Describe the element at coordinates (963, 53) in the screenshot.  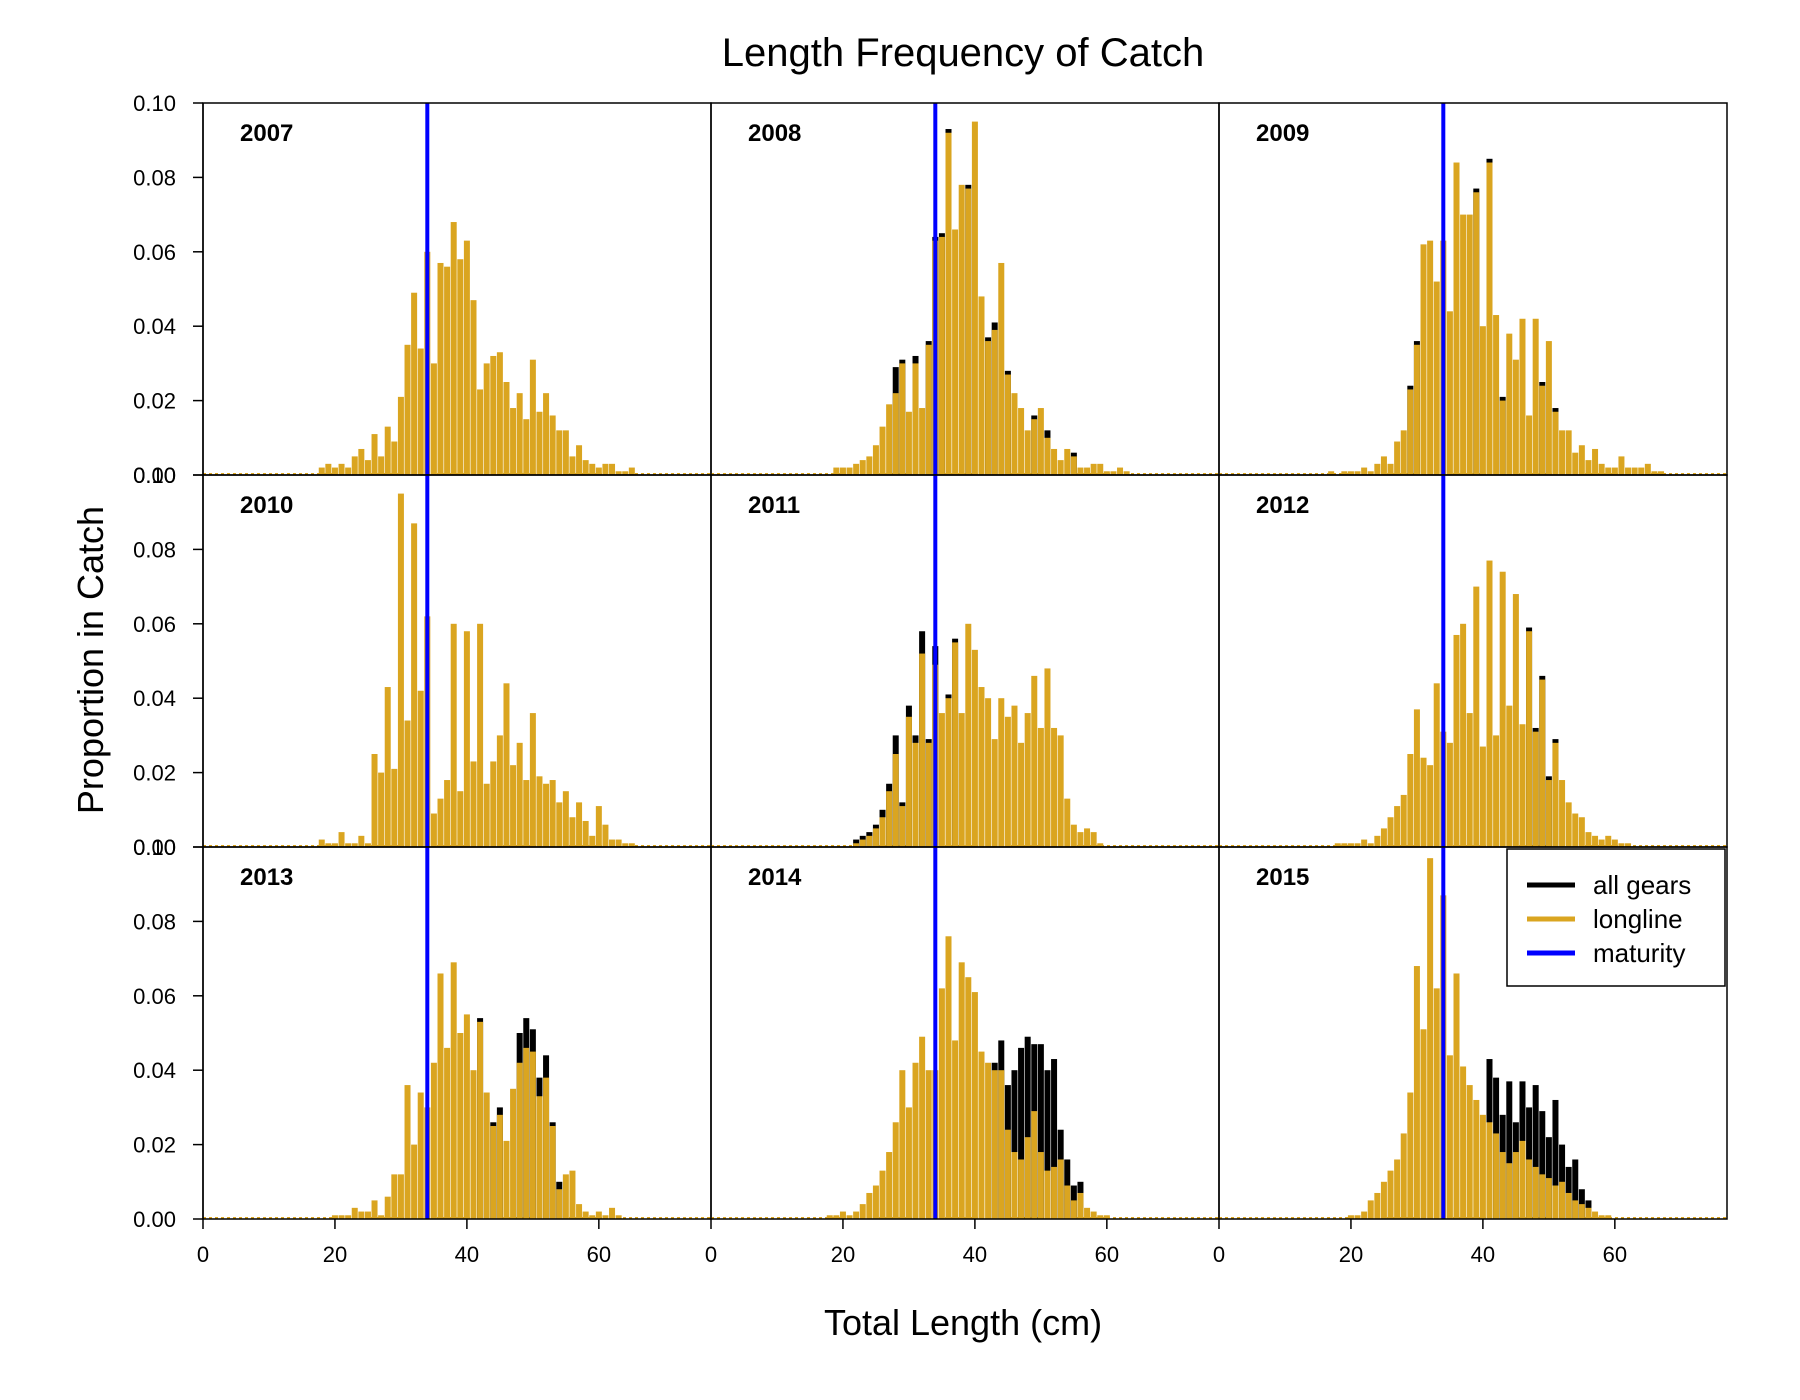
I see `chart-title: Length Frequency of Catch` at that location.